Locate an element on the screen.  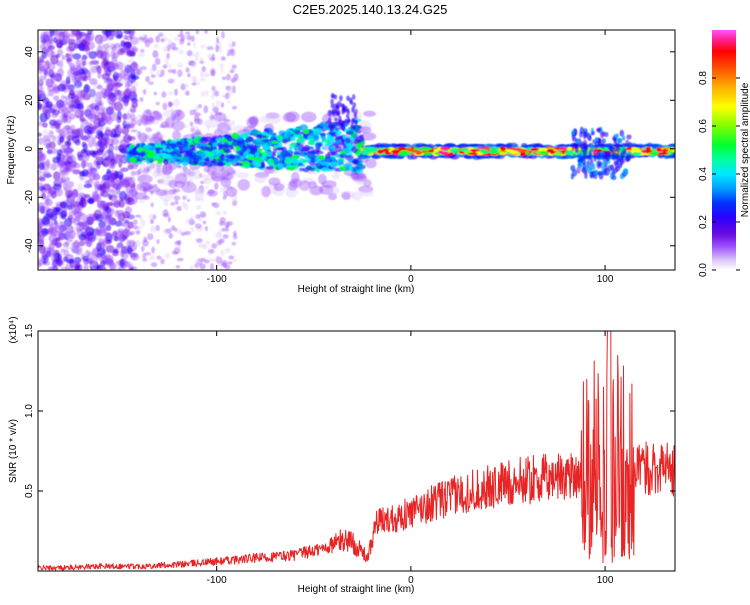
colorbar-tick-label: 0.0 is located at coordinates (703, 270).